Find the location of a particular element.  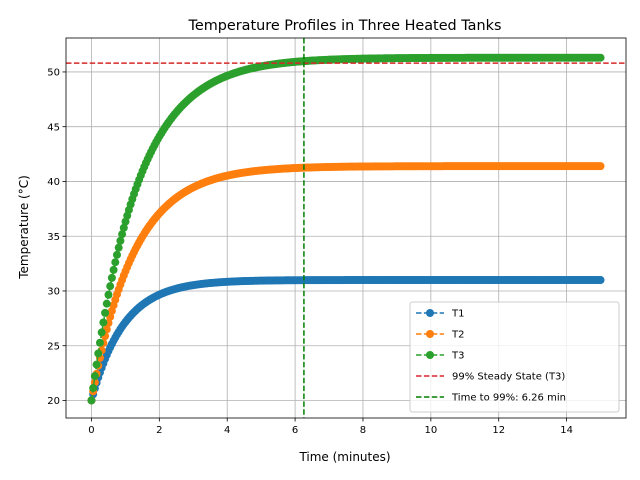

x-tick-label: 2 is located at coordinates (159, 430).